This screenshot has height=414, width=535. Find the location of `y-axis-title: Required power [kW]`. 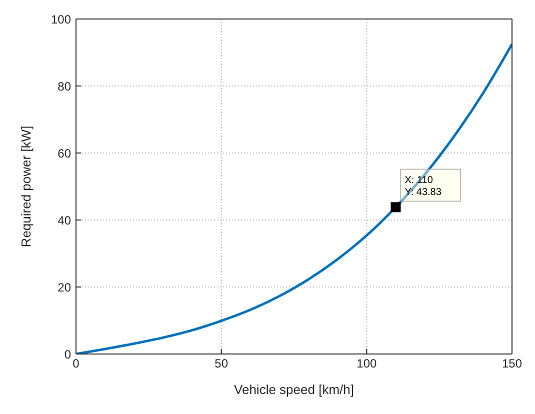

y-axis-title: Required power [kW] is located at coordinates (26, 187).